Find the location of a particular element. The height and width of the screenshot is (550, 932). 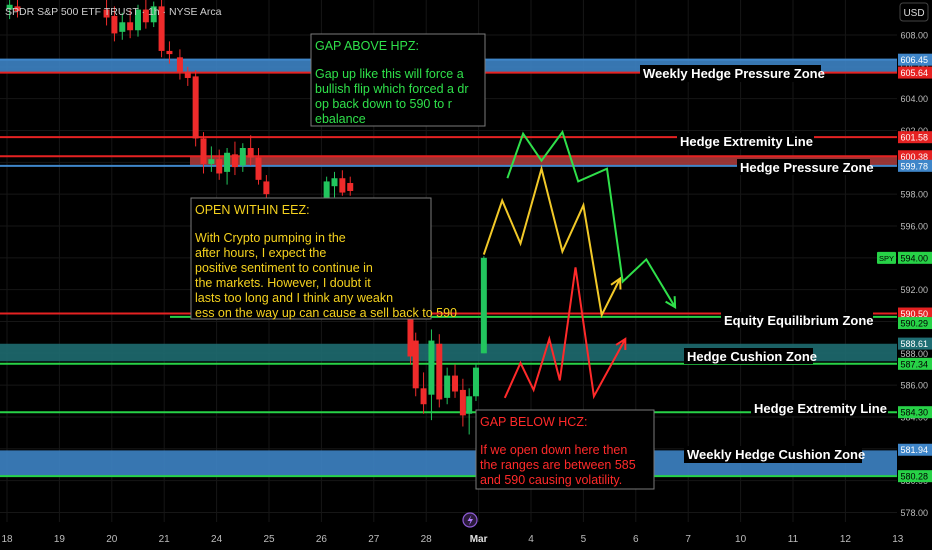

annotation-line: positive sentiment to continue in is located at coordinates (284, 268).